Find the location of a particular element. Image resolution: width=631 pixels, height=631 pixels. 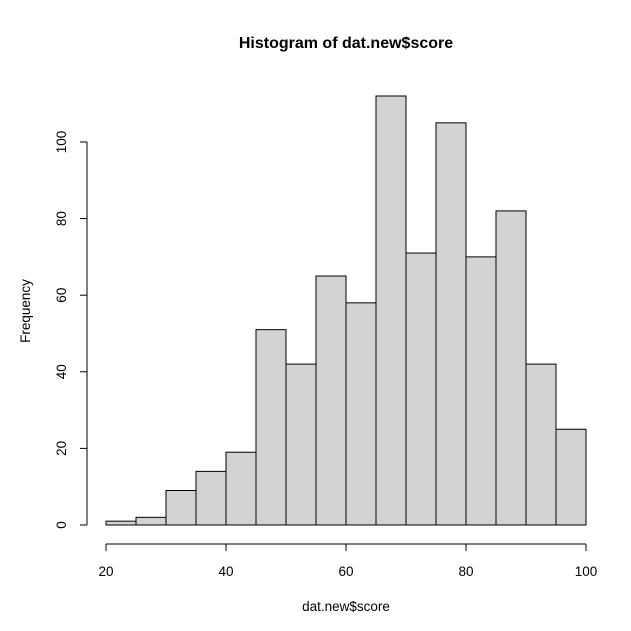

y-tick-label: 100 is located at coordinates (61, 142).